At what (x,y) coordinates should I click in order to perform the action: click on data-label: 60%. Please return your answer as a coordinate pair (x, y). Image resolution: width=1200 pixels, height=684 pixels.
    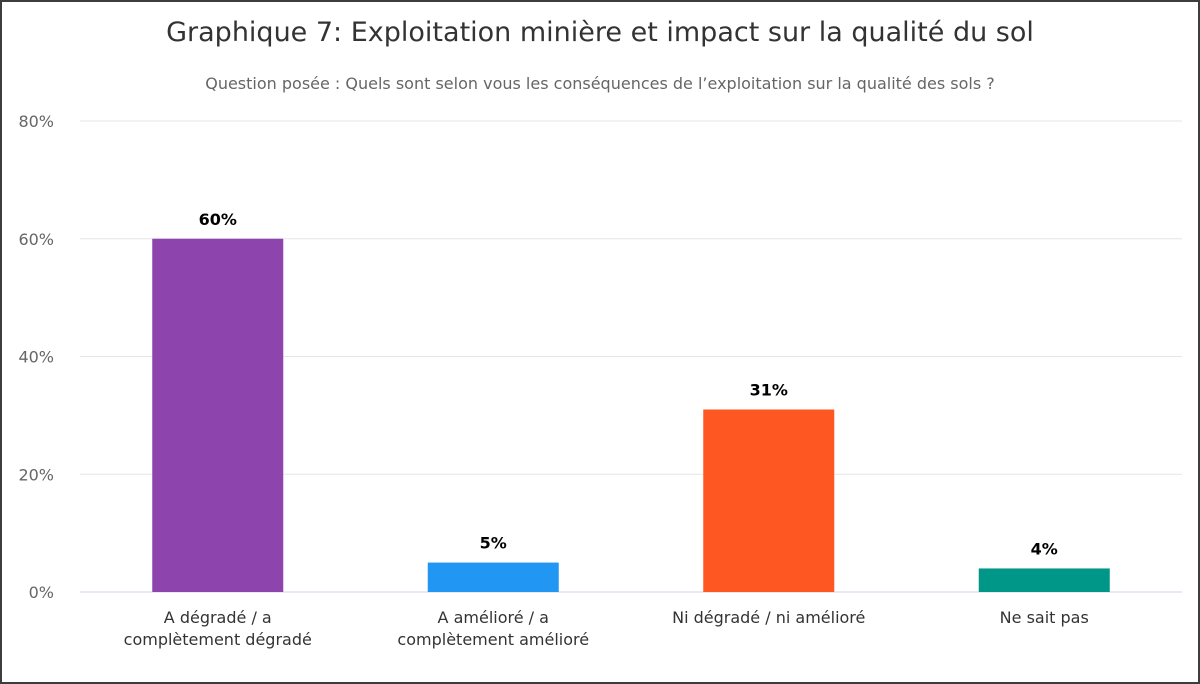
    Looking at the image, I should click on (218, 219).